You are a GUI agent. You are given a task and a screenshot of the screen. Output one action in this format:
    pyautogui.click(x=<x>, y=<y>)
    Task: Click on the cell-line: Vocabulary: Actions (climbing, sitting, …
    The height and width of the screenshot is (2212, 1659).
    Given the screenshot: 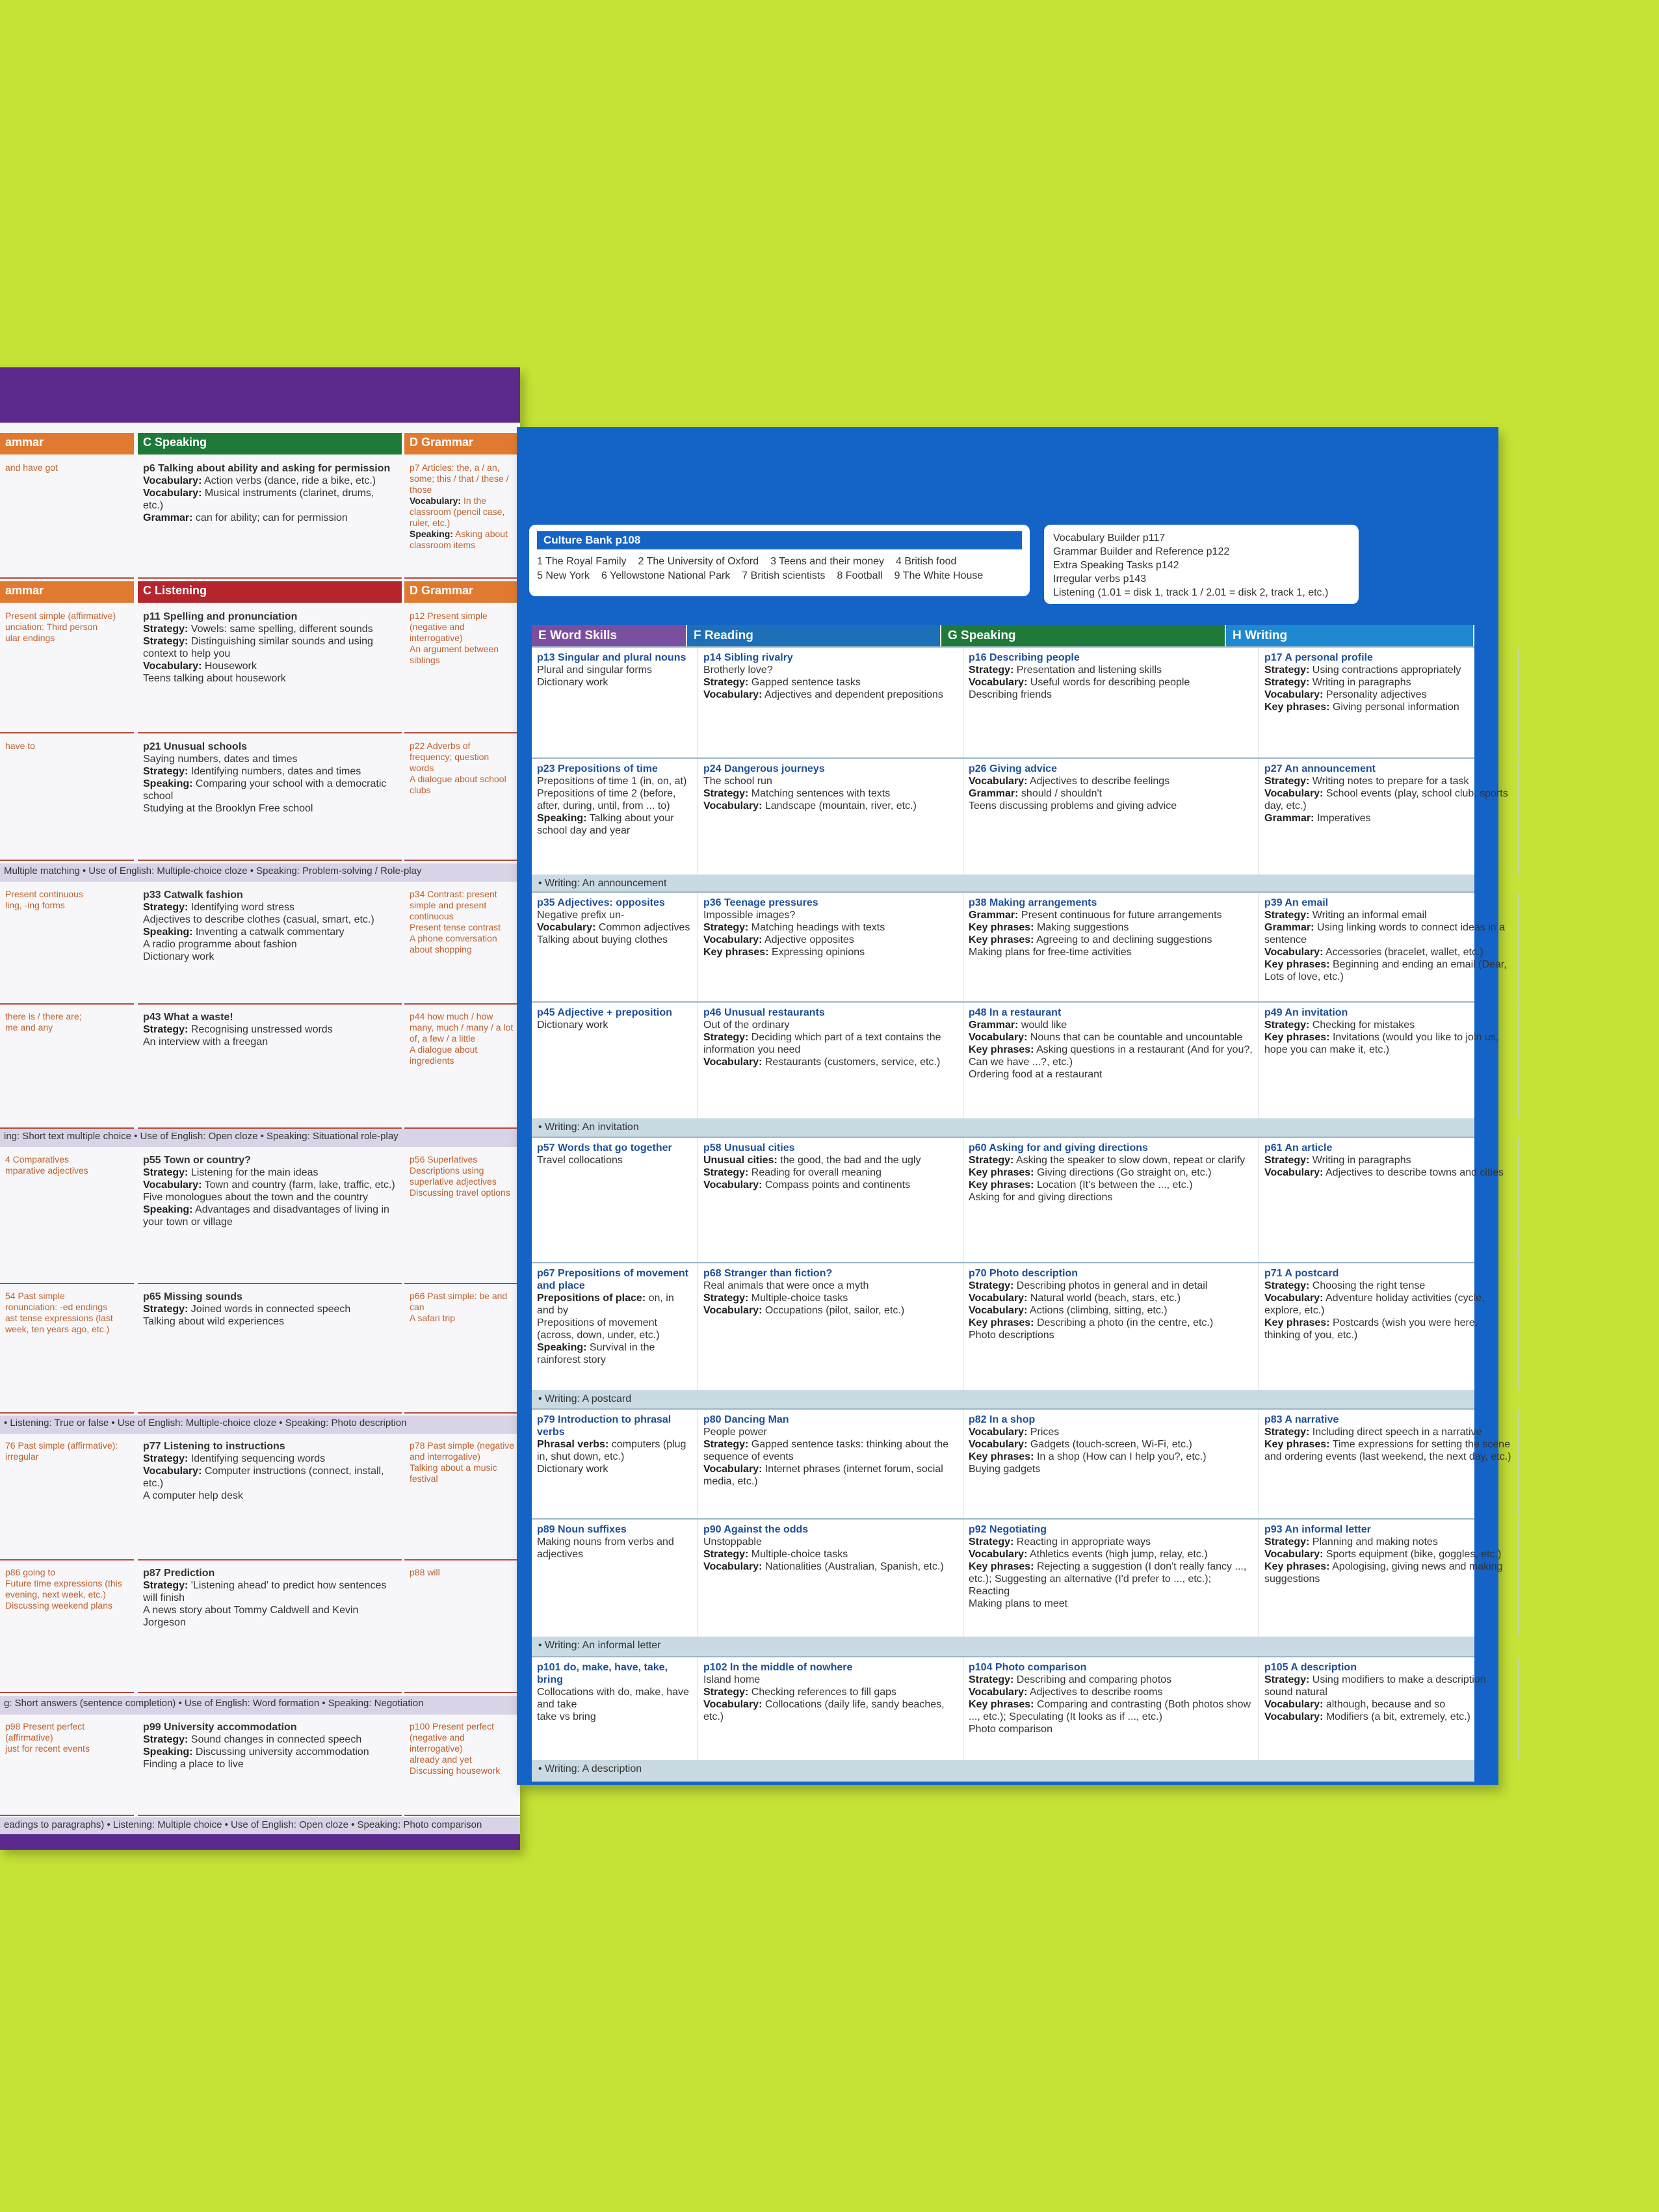 What is the action you would take?
    pyautogui.click(x=1068, y=1310)
    